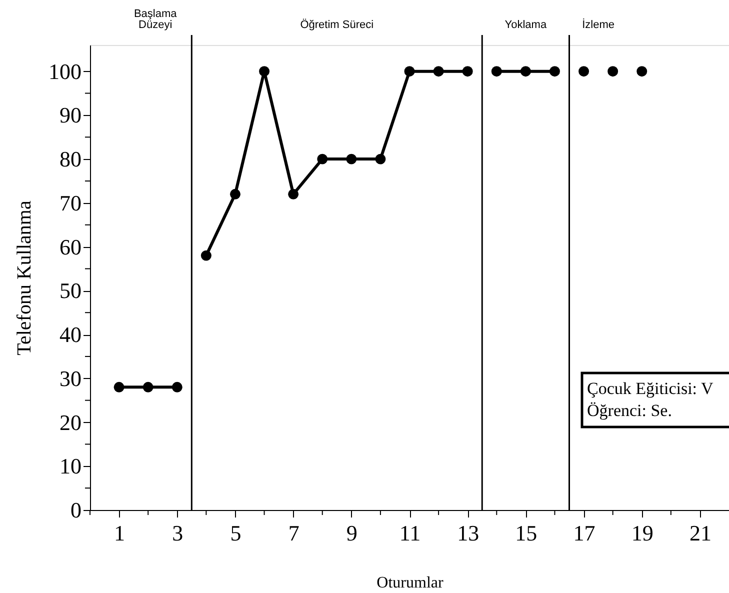  What do you see at coordinates (120, 533) in the screenshot?
I see `x-tick-label: 1` at bounding box center [120, 533].